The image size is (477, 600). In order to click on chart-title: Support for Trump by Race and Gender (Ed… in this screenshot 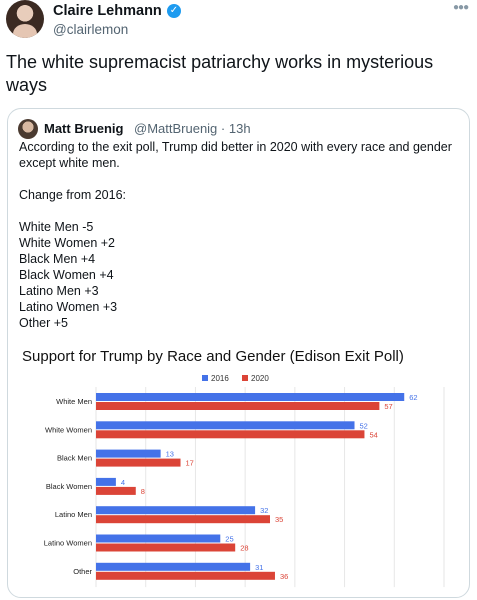, I will do `click(213, 356)`.